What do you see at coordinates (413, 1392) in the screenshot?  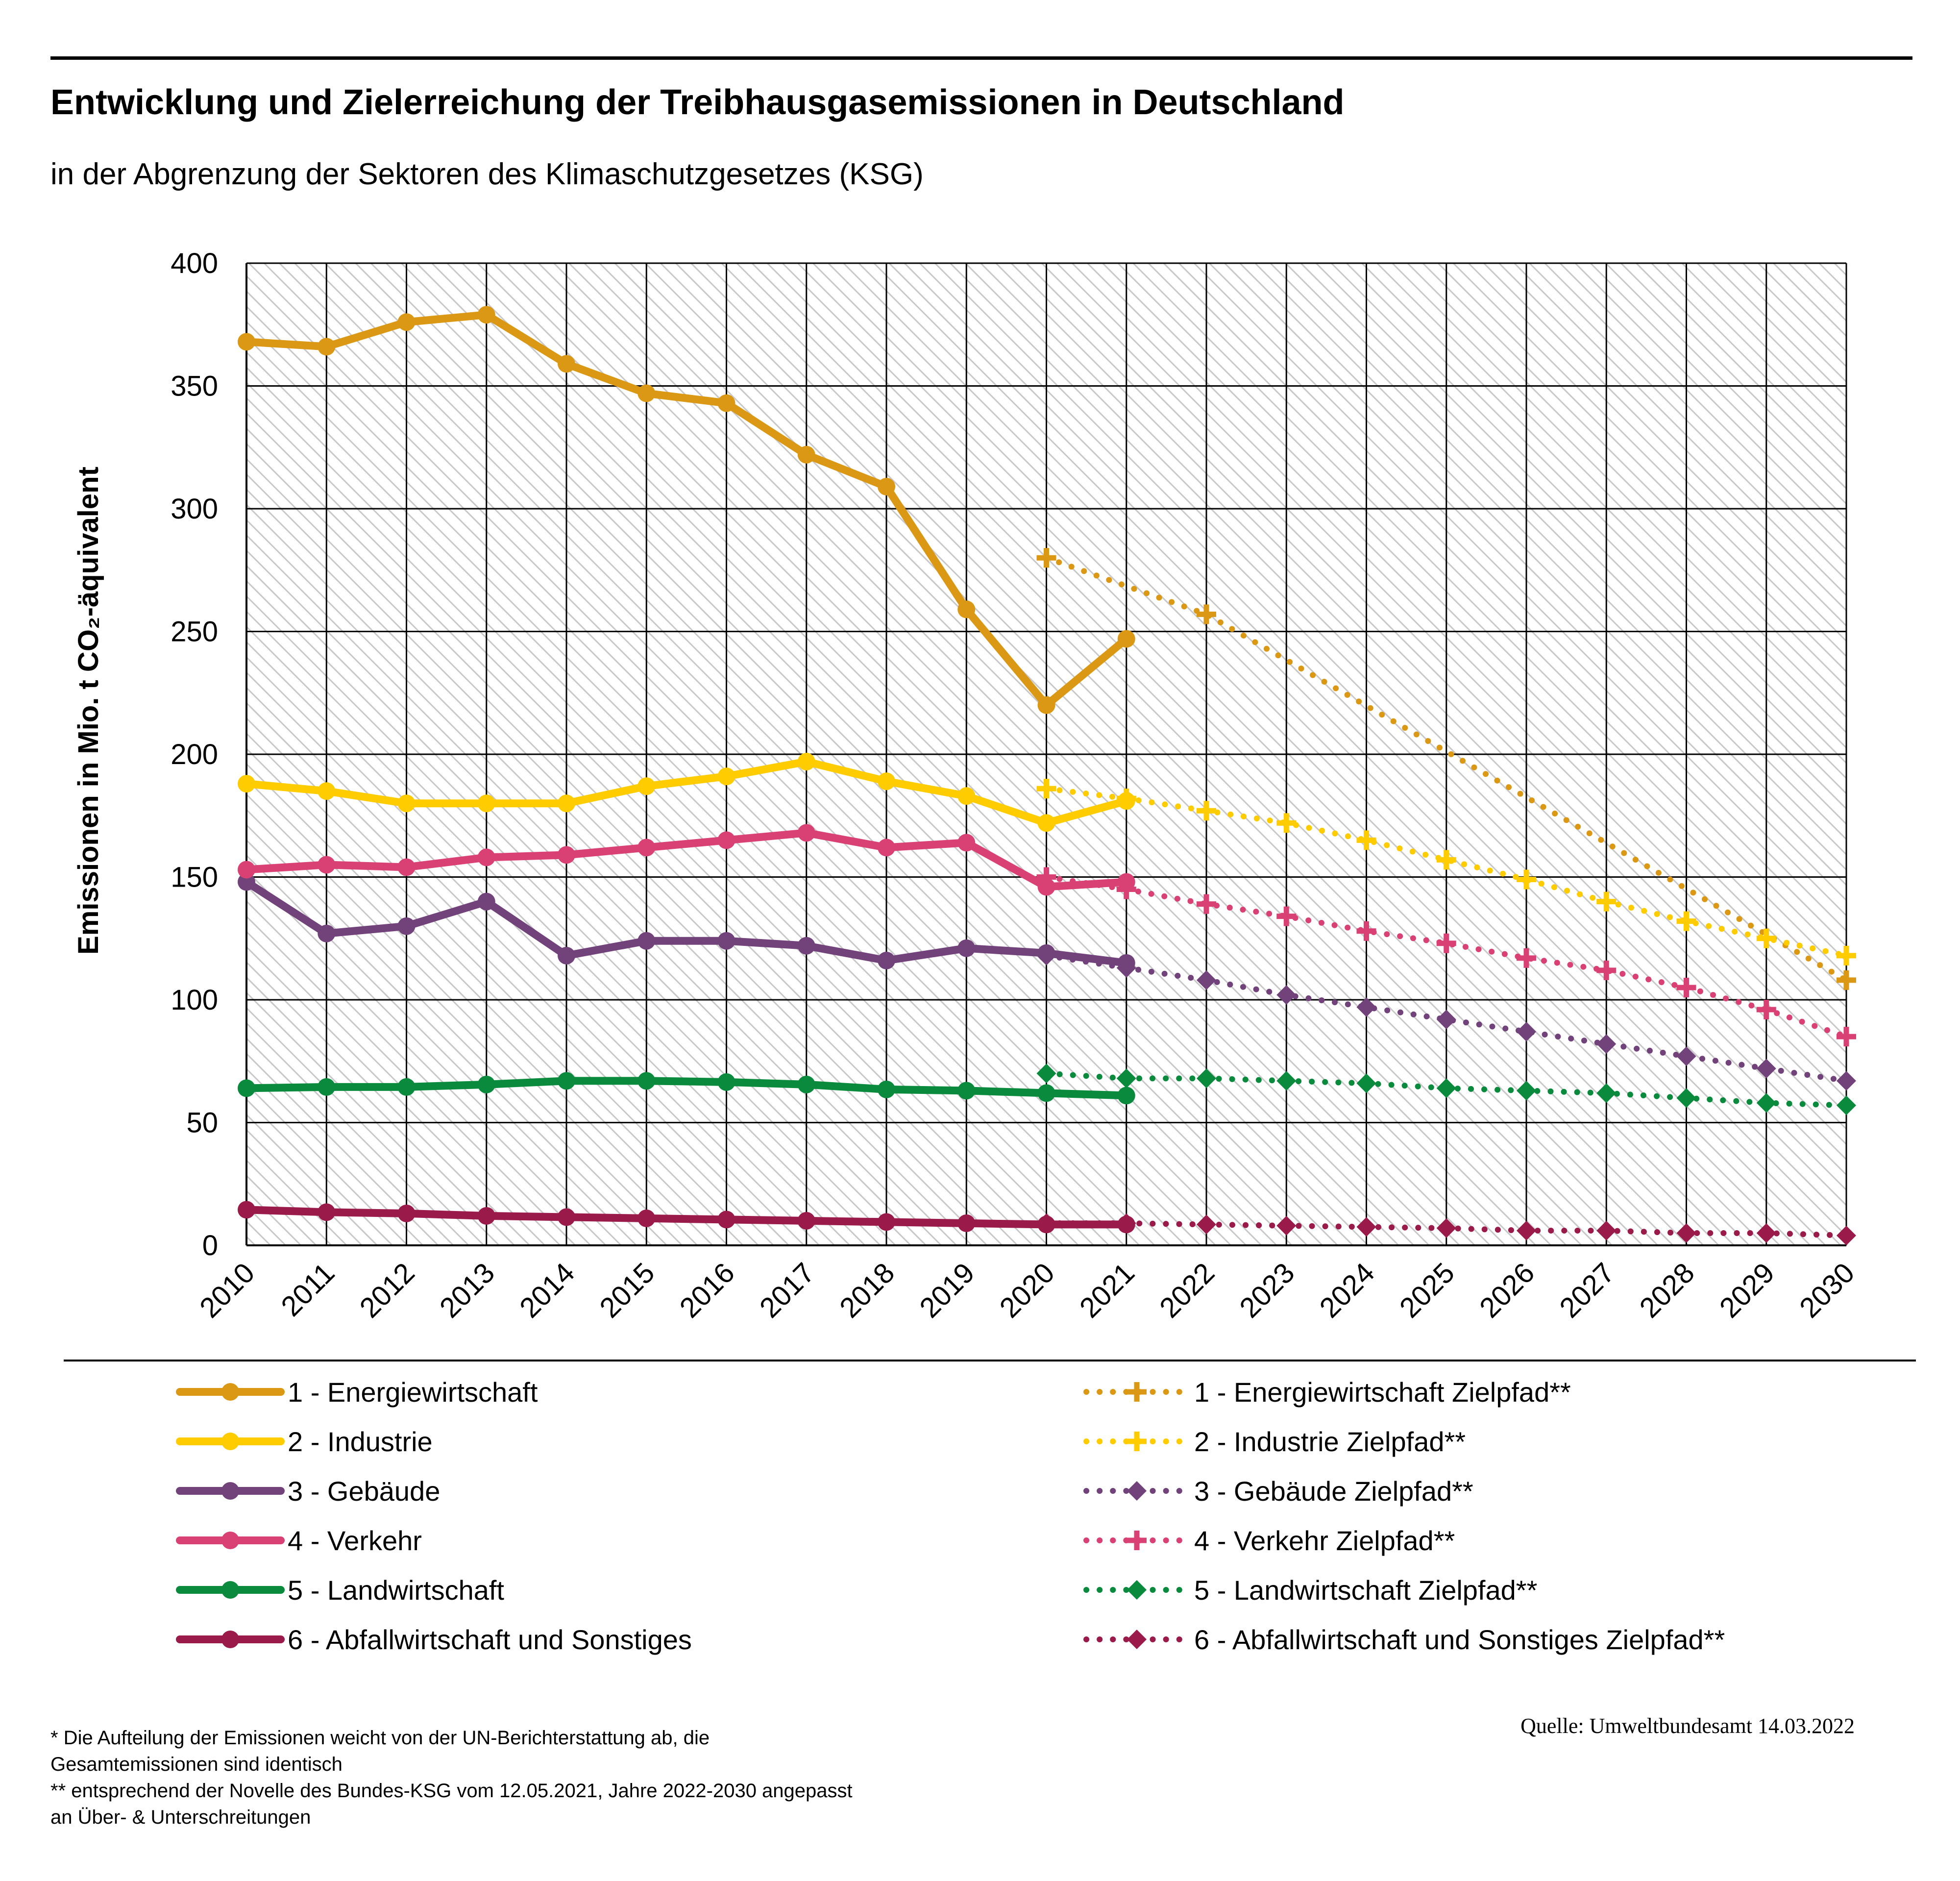 I see `legend-label: 1 - Energiewirtschaft` at bounding box center [413, 1392].